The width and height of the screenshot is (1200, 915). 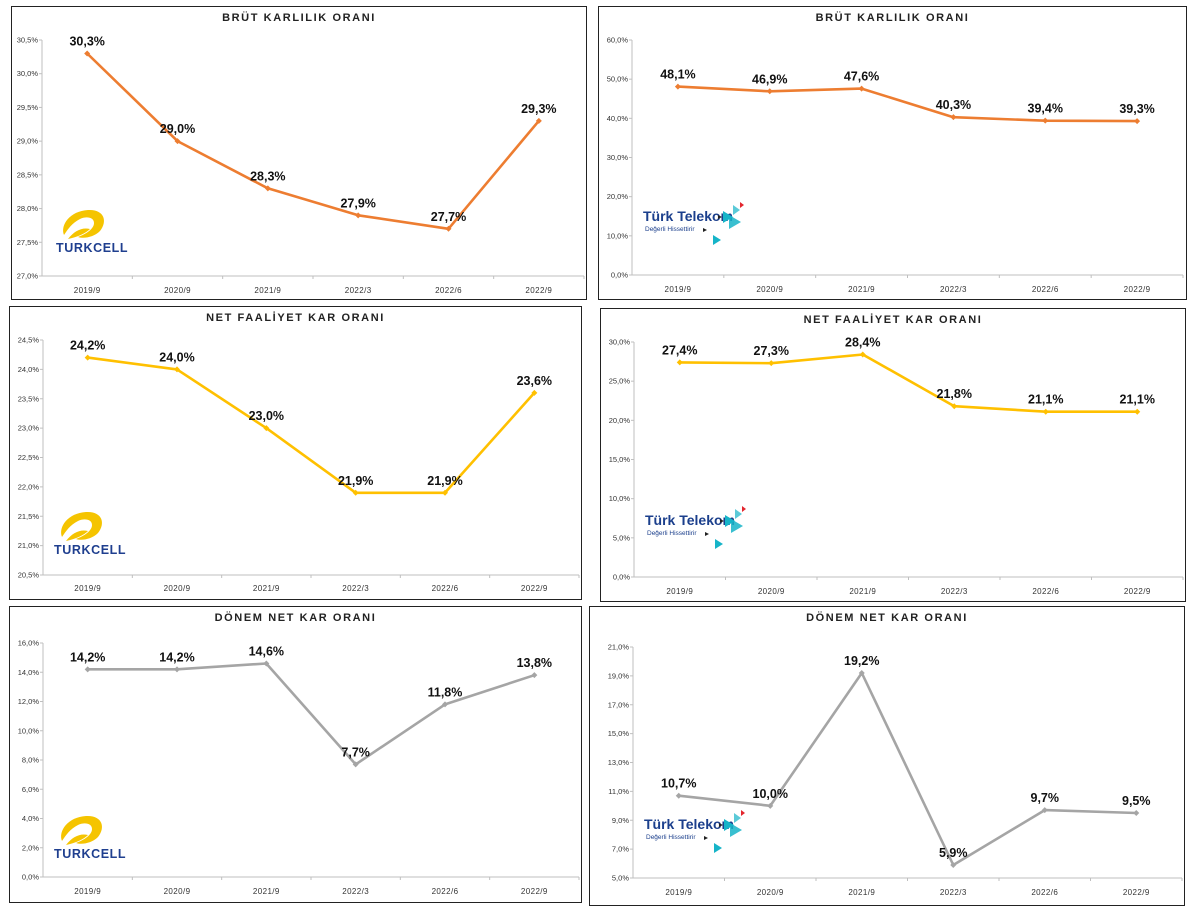 What do you see at coordinates (619, 675) in the screenshot?
I see `y-tick-label: 19,0%` at bounding box center [619, 675].